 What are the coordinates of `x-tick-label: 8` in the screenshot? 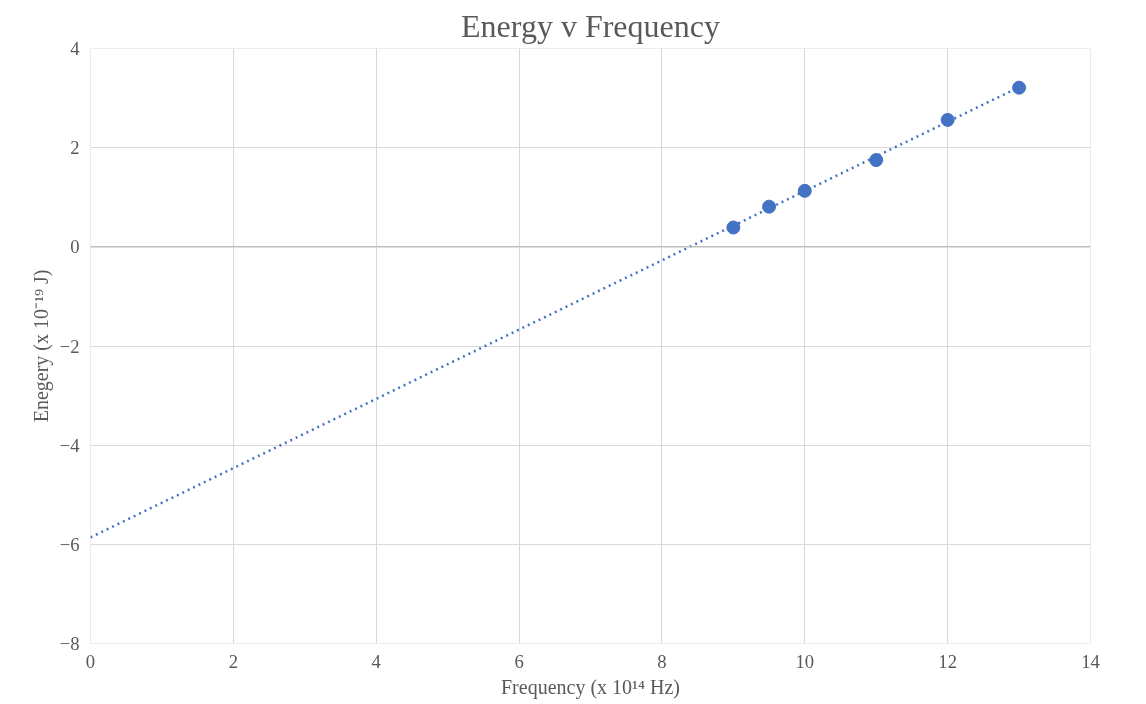 It's located at (662, 661).